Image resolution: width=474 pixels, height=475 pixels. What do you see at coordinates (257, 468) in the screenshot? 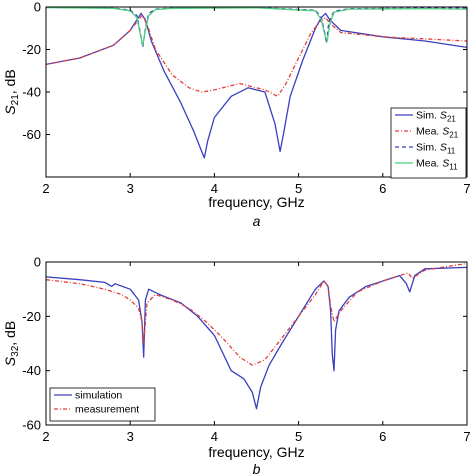
I see `panel-label: b` at bounding box center [257, 468].